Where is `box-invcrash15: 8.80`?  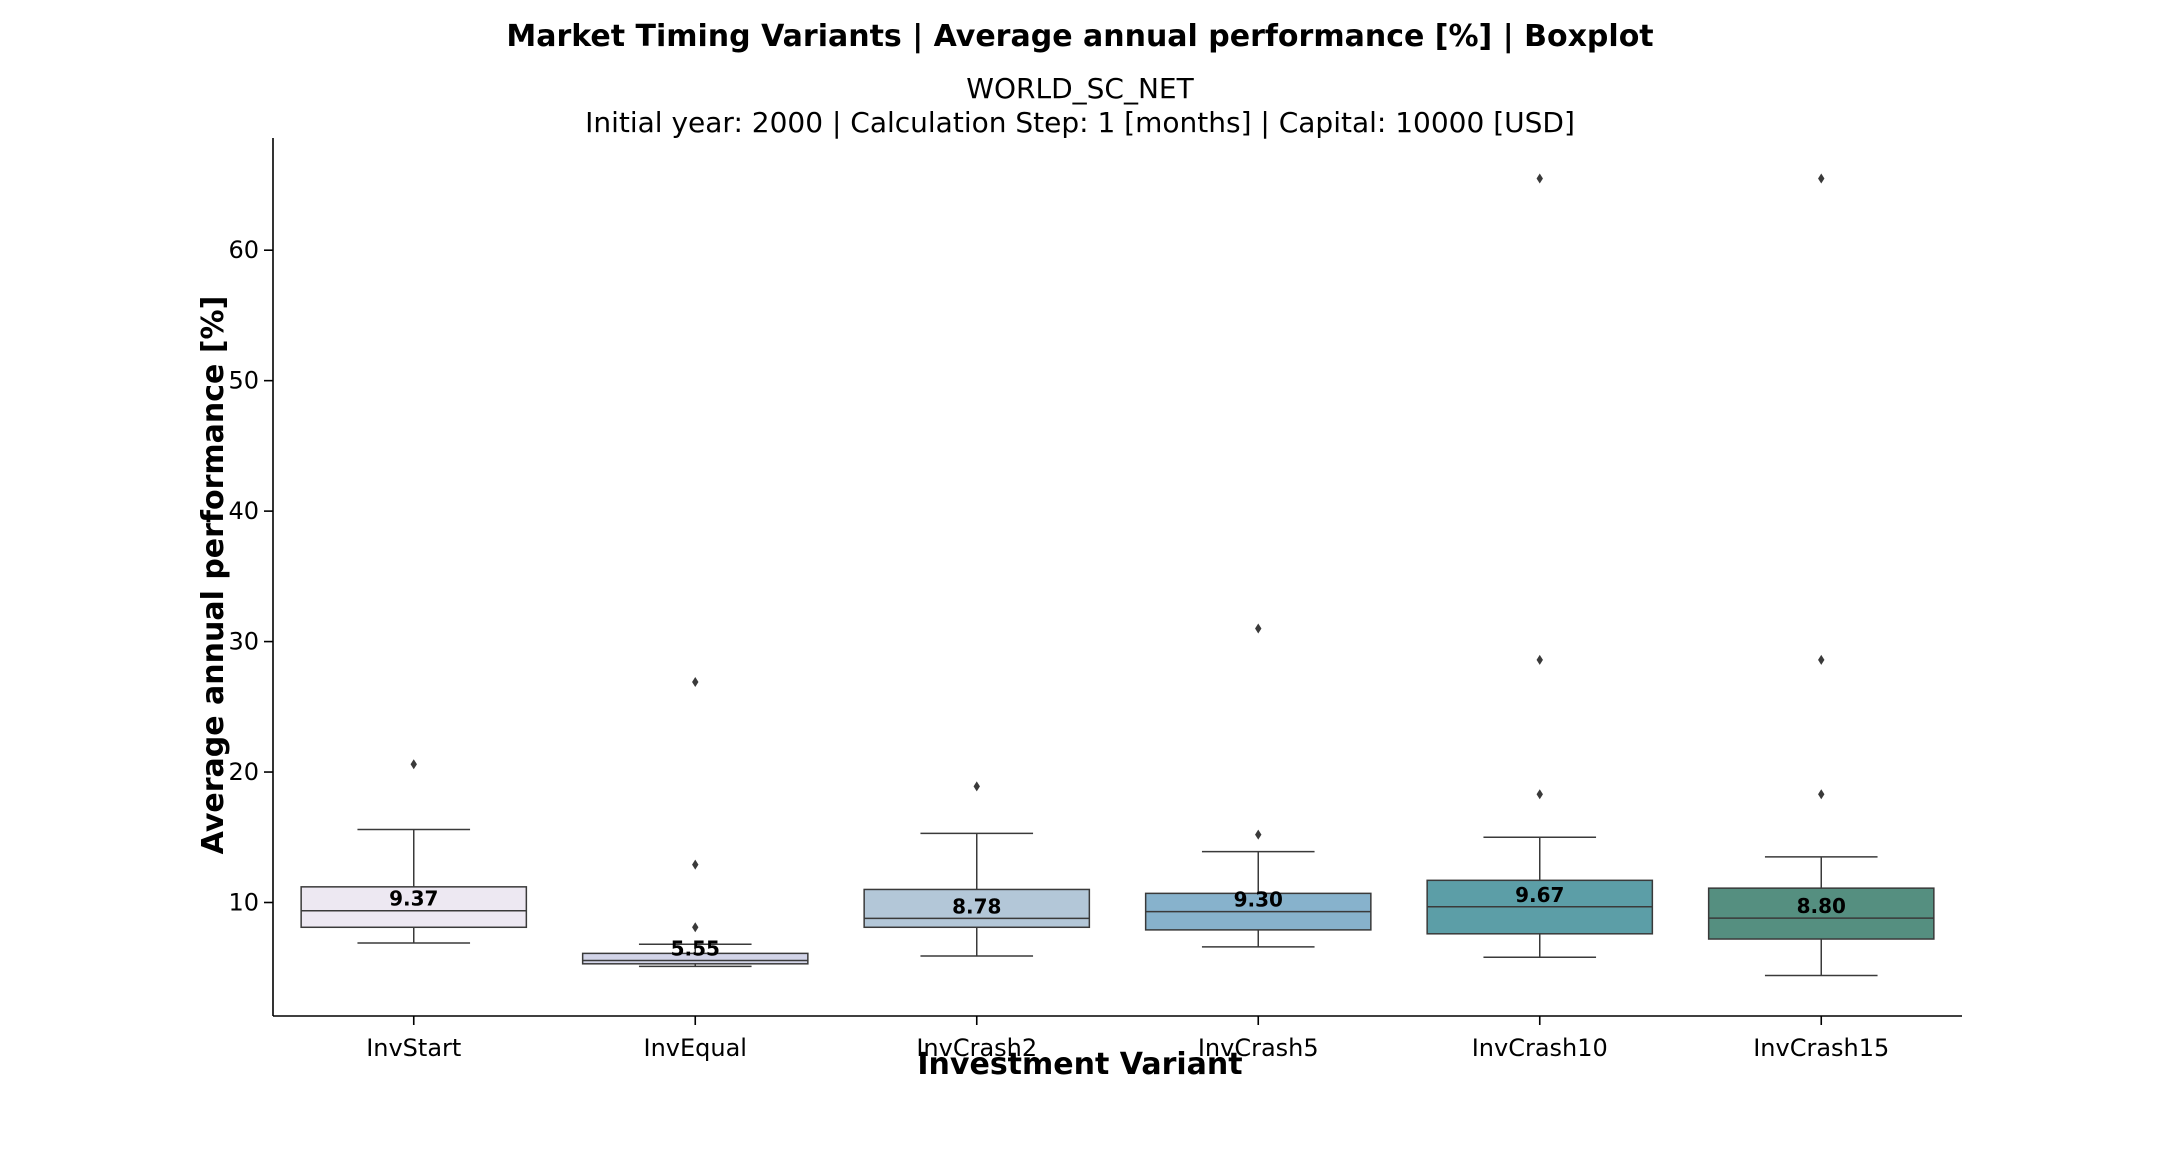 box-invcrash15: 8.80 is located at coordinates (1821, 575).